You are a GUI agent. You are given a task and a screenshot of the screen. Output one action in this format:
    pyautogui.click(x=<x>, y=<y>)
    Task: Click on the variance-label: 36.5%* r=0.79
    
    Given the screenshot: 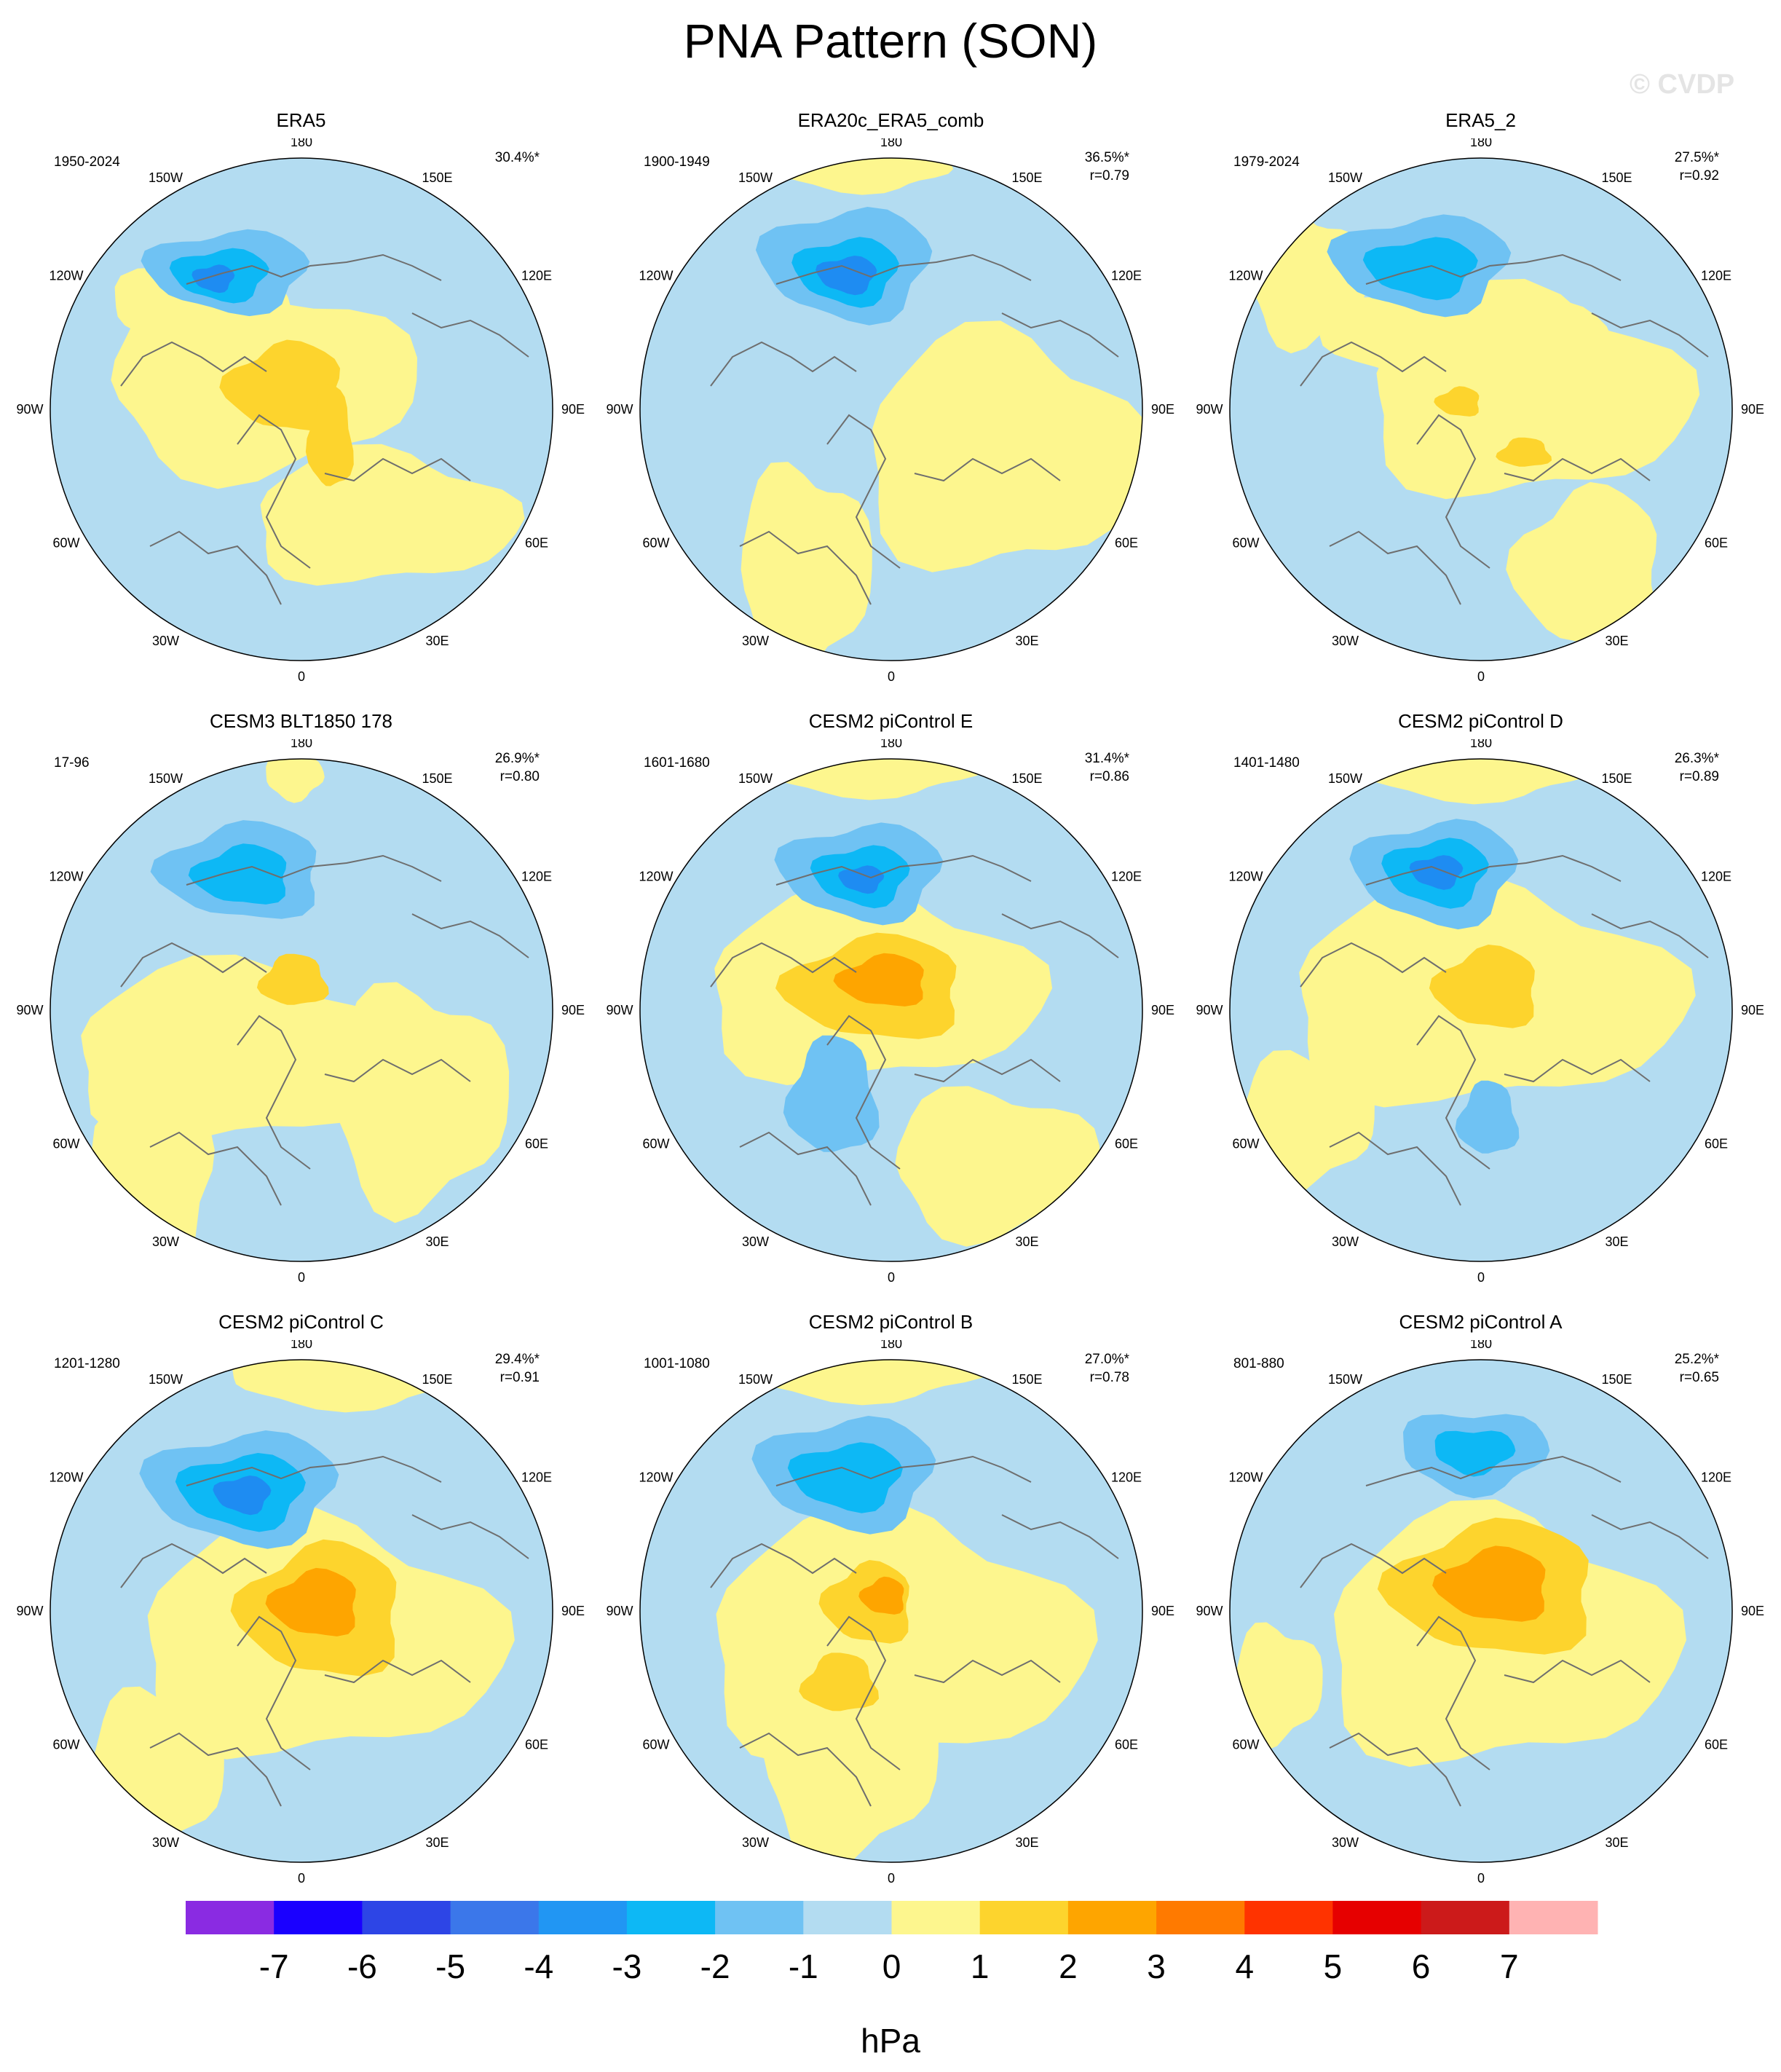 What is the action you would take?
    pyautogui.click(x=1106, y=167)
    